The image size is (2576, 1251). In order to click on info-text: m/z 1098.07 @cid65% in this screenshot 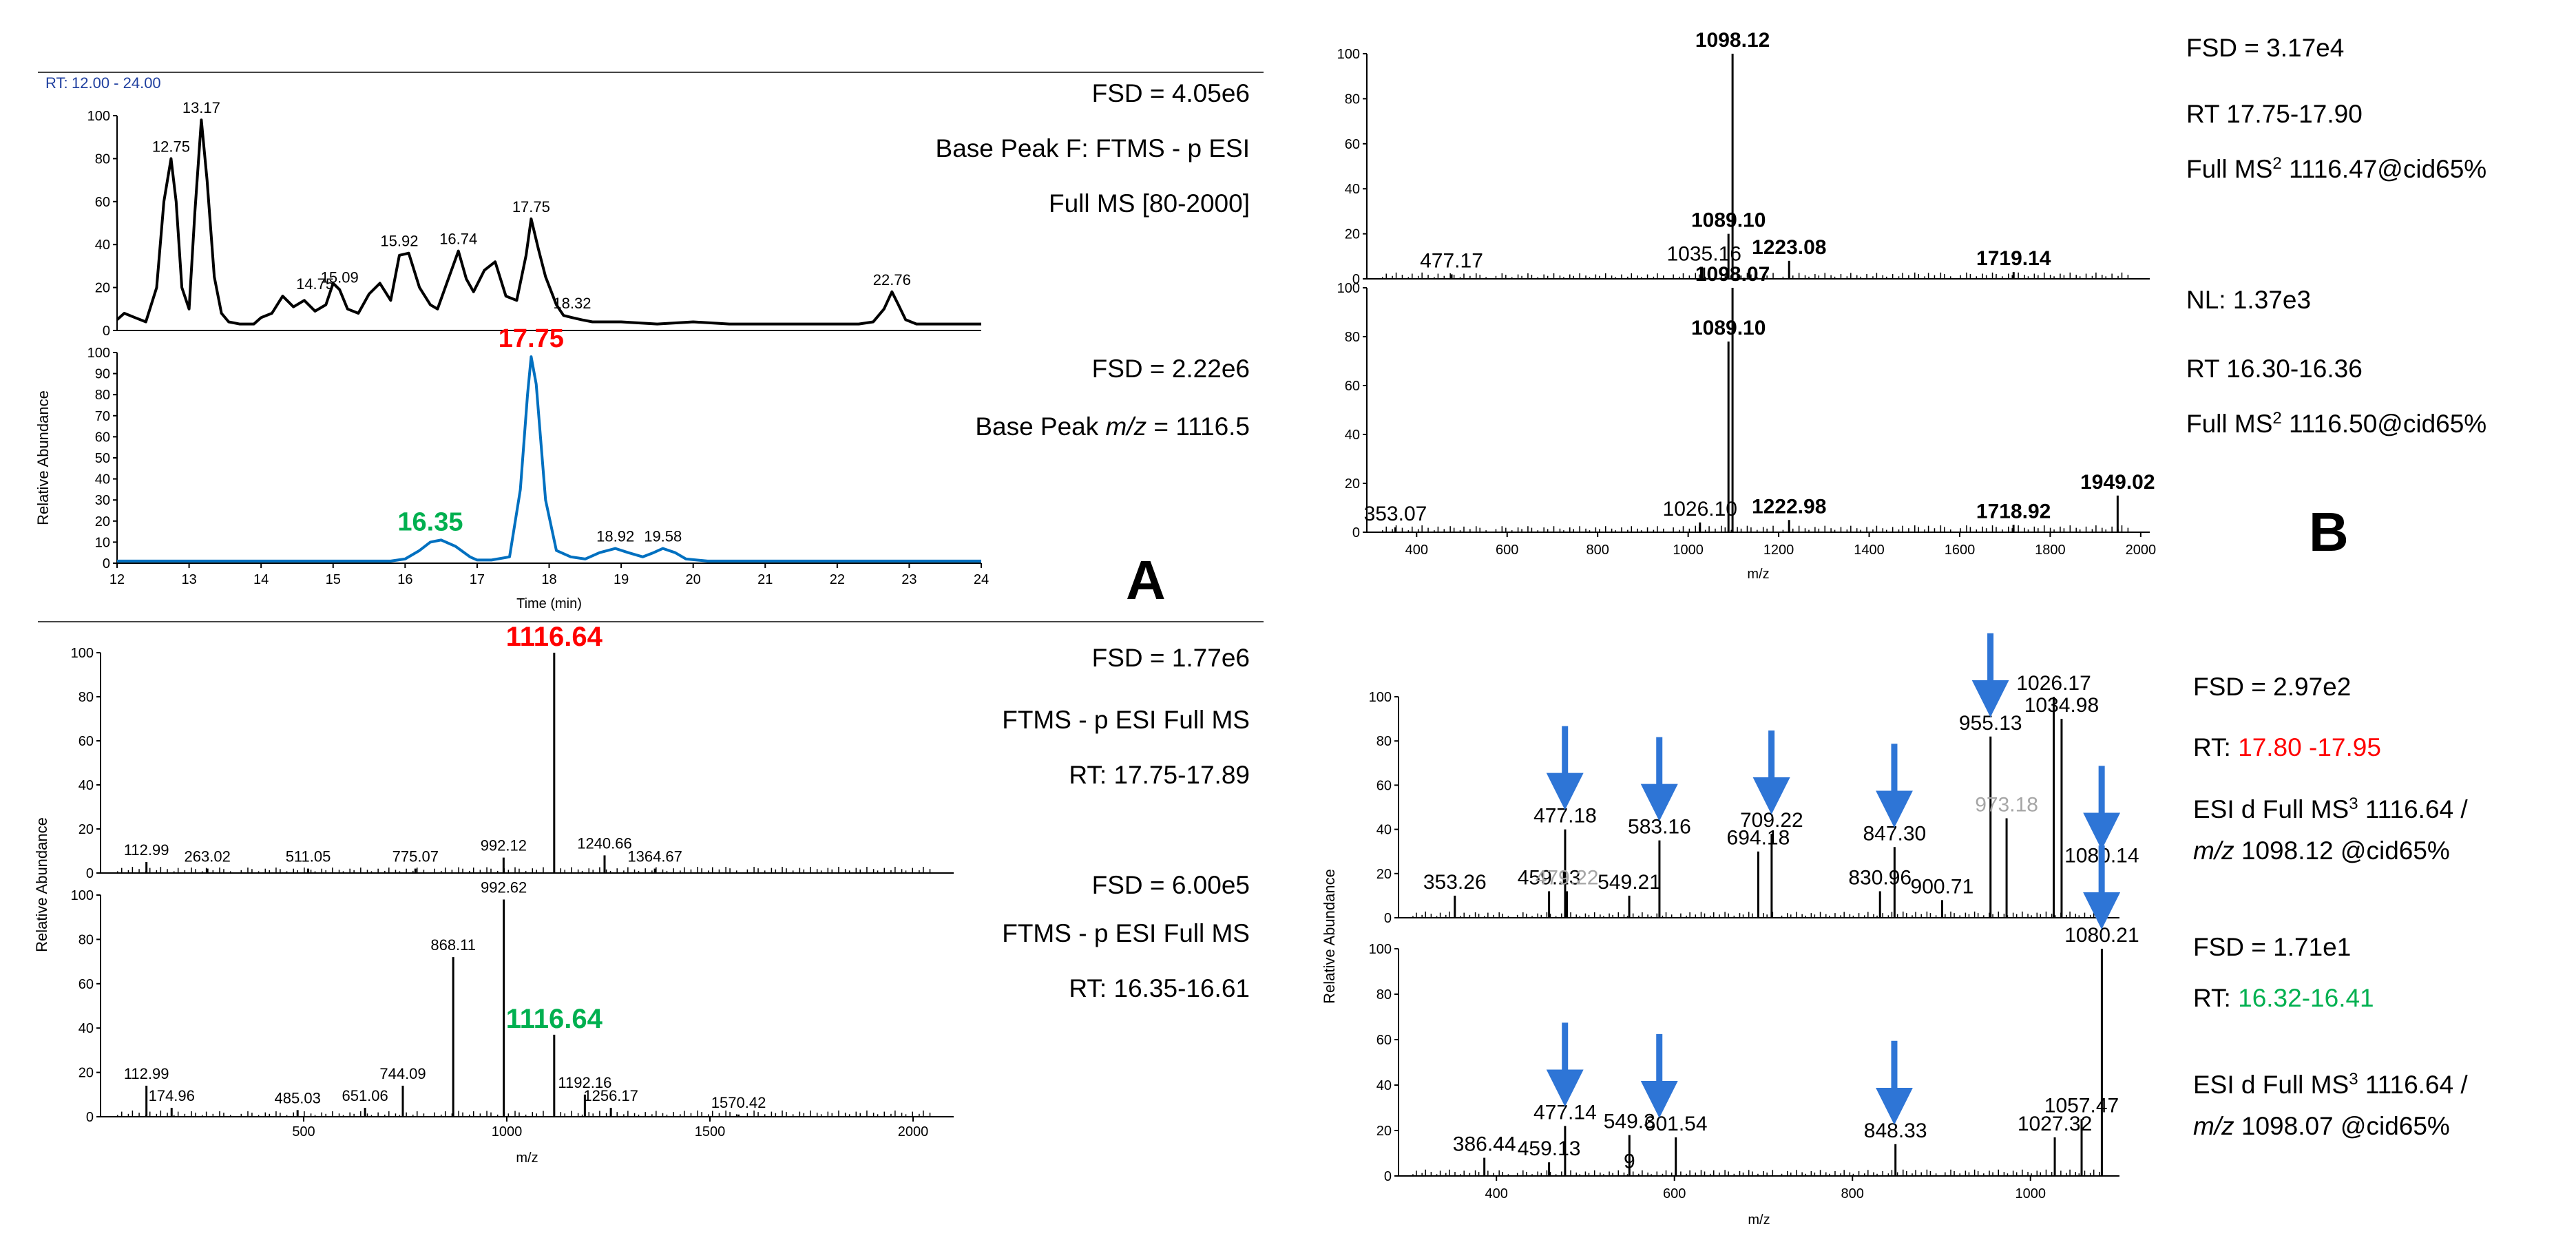, I will do `click(2321, 1126)`.